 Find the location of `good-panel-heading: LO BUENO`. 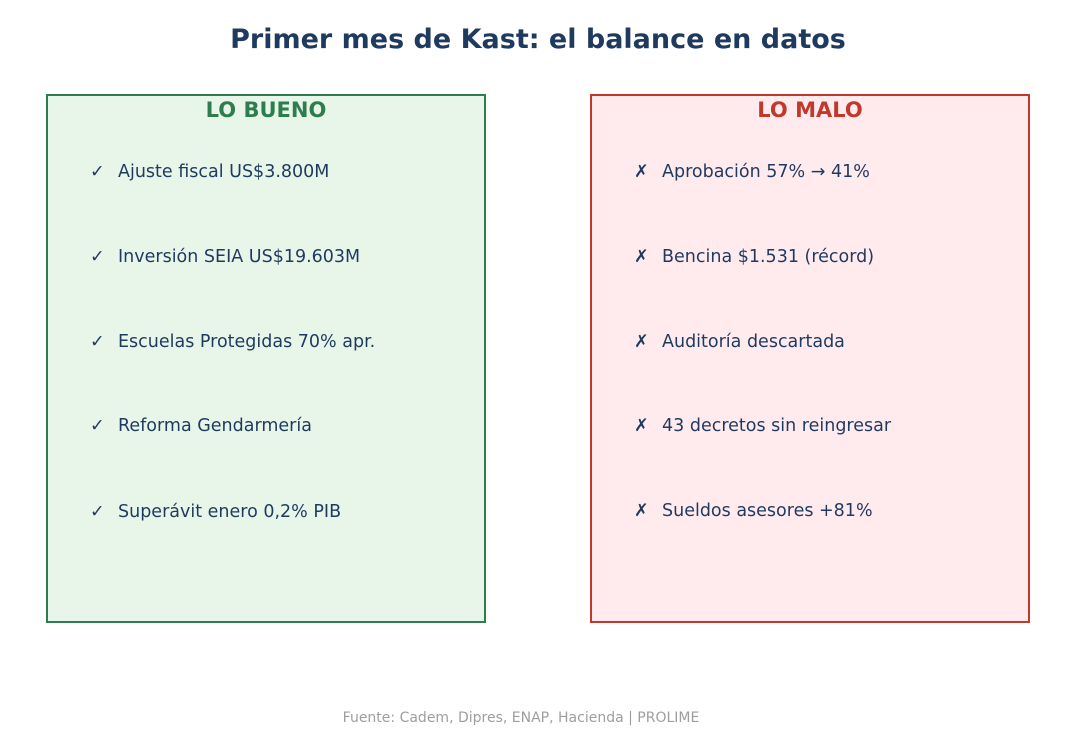

good-panel-heading: LO BUENO is located at coordinates (266, 110).